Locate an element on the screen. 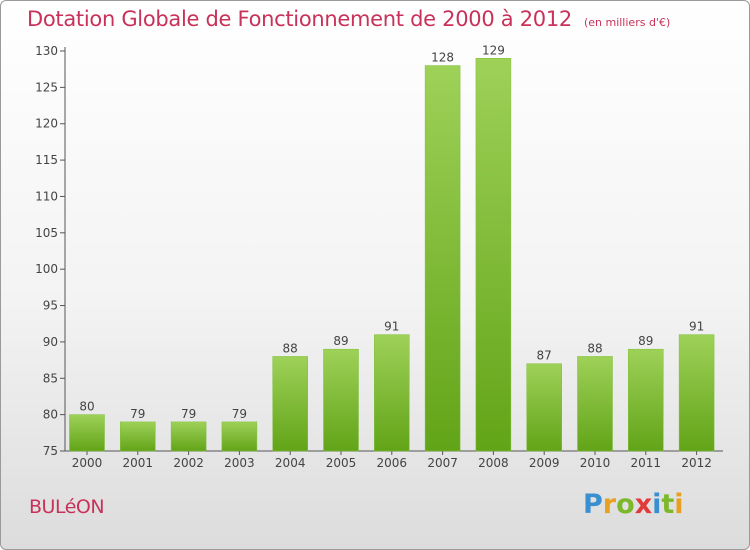 This screenshot has height=550, width=750. y-tick-label: 120 is located at coordinates (46, 124).